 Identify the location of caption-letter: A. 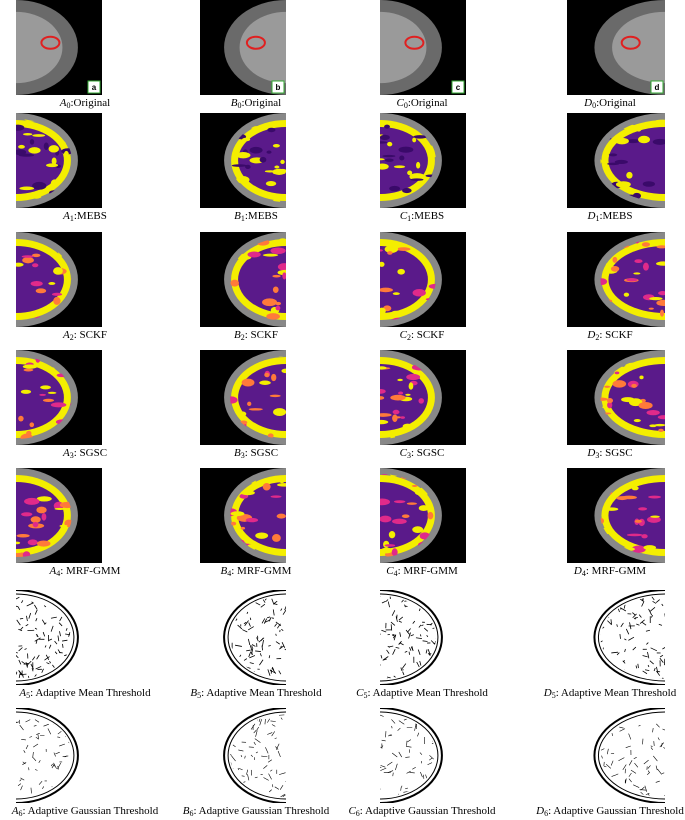
(53, 571).